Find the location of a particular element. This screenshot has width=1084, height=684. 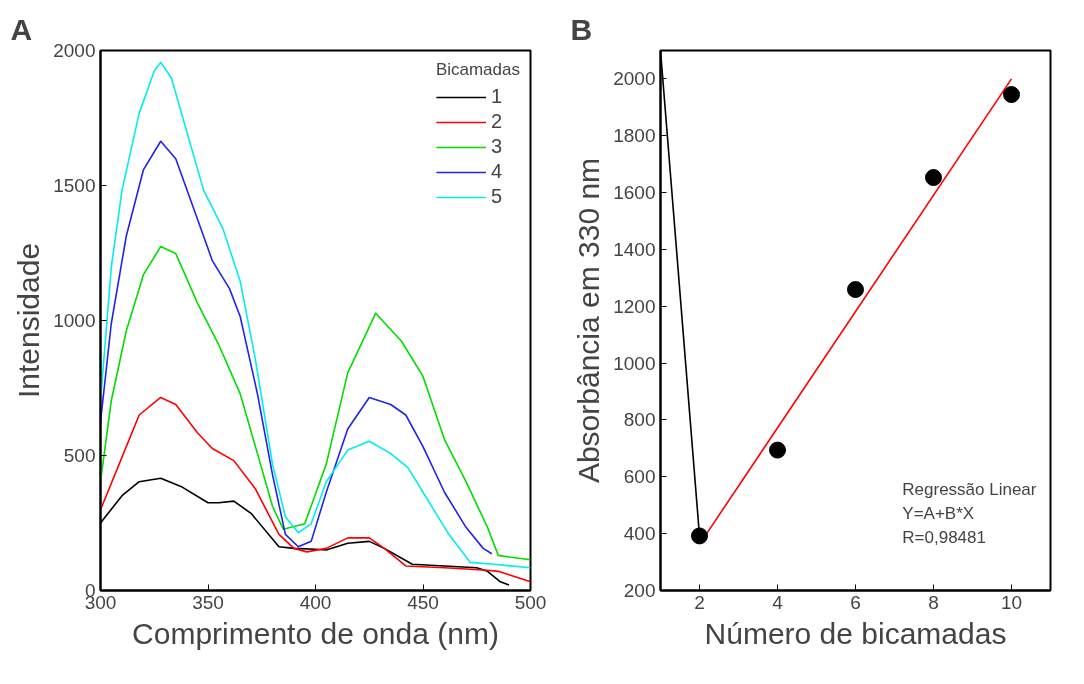

x-tick-label: 6 is located at coordinates (855, 602).